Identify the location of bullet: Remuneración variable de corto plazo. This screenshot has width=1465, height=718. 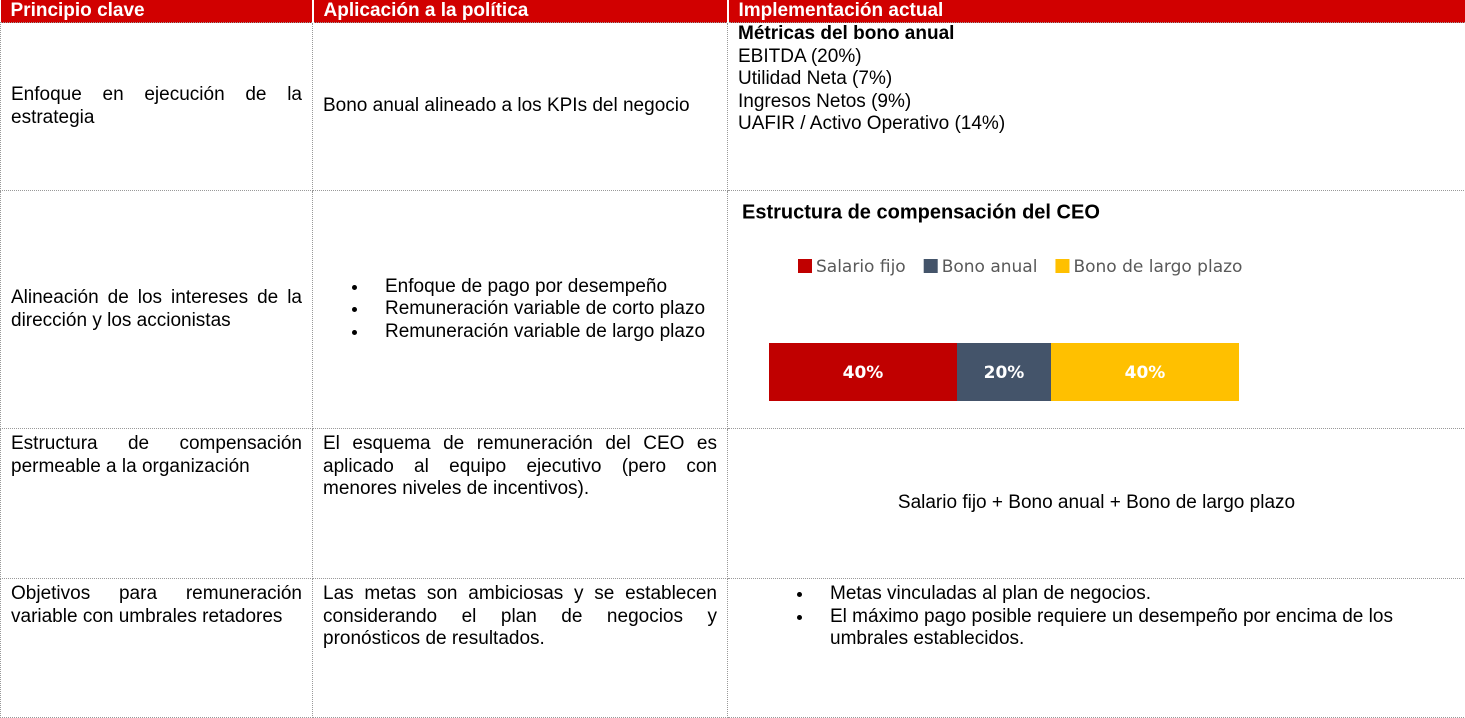
(543, 309).